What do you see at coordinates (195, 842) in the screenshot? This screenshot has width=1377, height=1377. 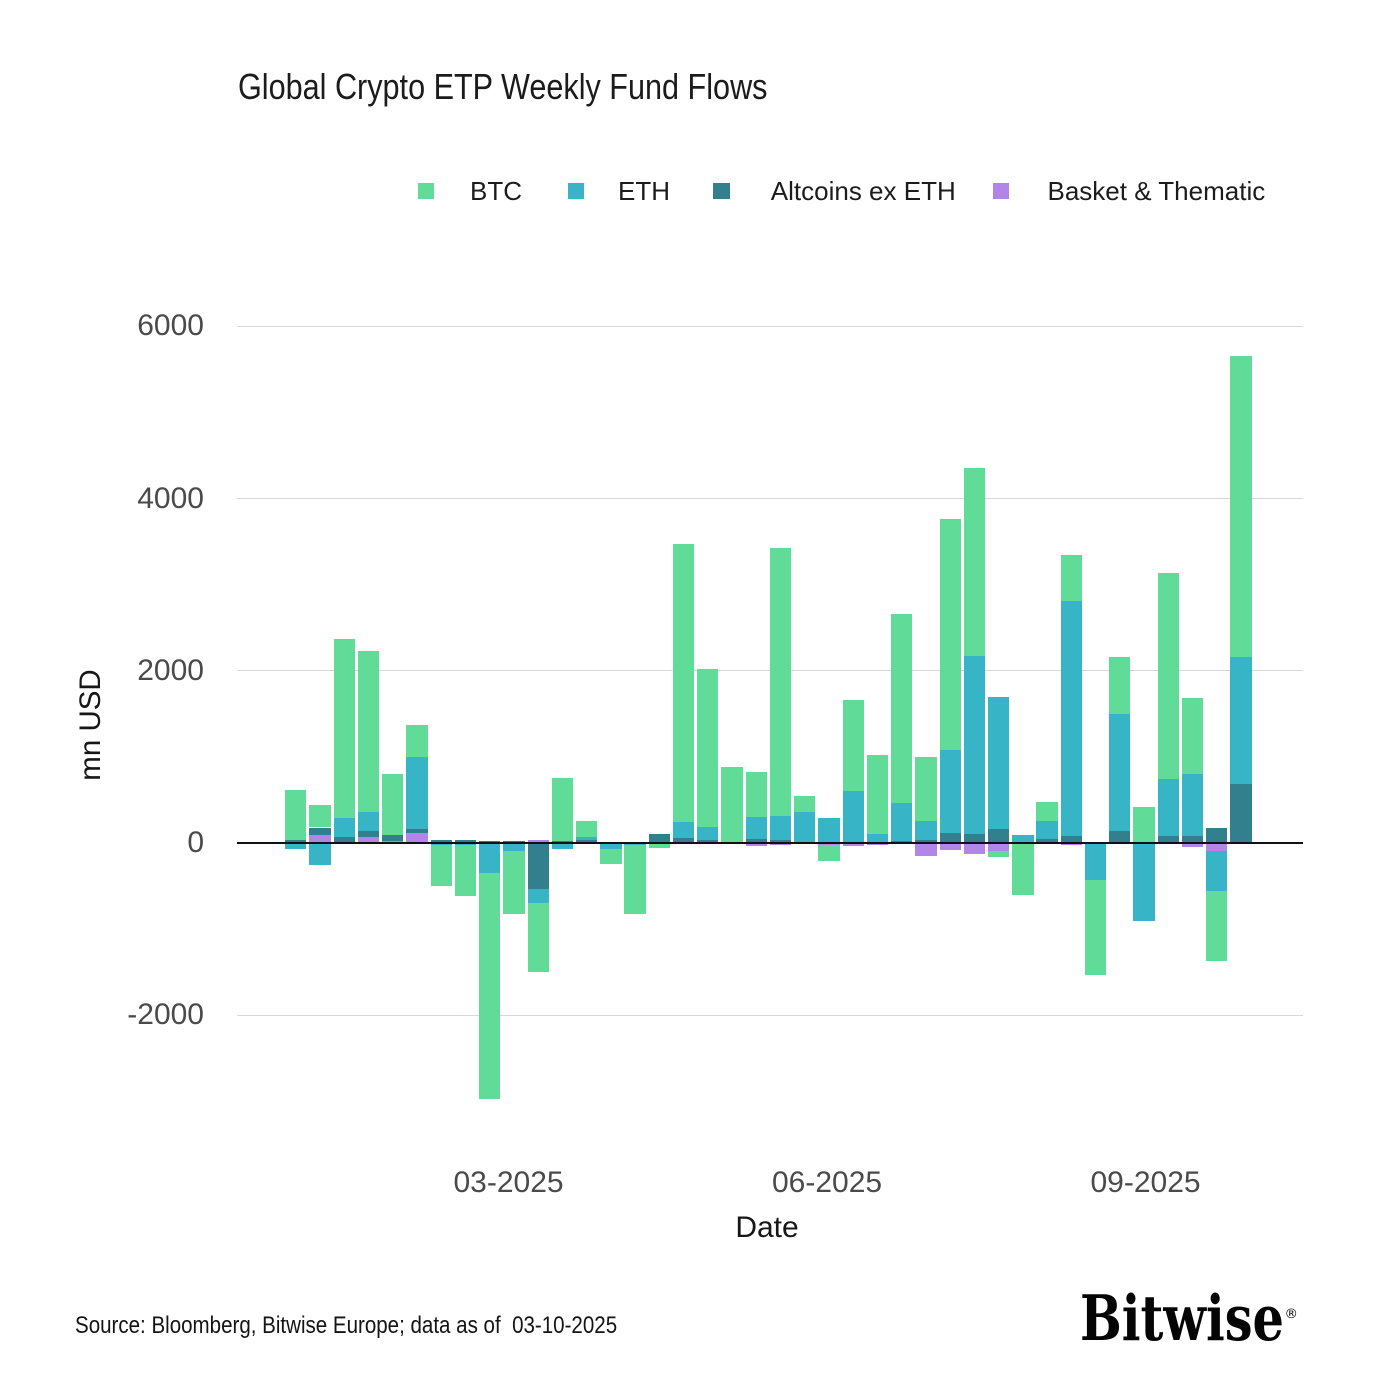 I see `y-tick-label: 0` at bounding box center [195, 842].